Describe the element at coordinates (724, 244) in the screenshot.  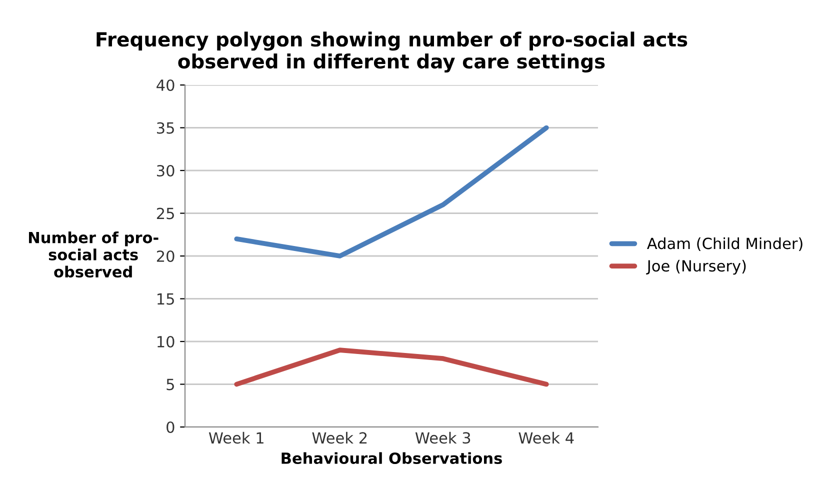
I see `legend-label: Adam (Child Minder)` at that location.